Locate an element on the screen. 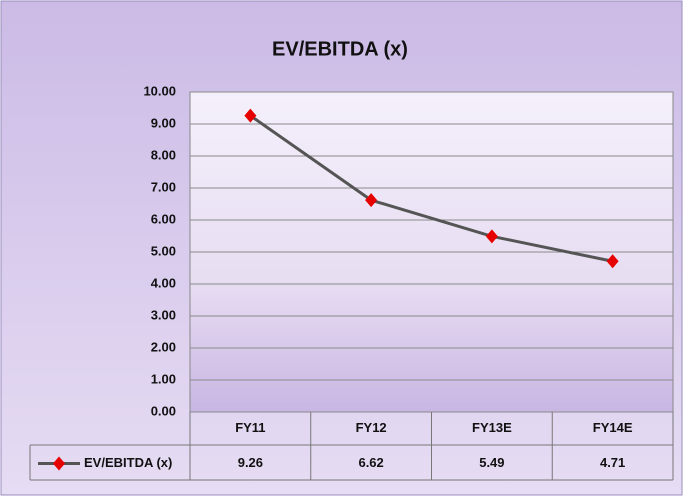 The height and width of the screenshot is (496, 683). x-tick-label: FY12 is located at coordinates (371, 427).